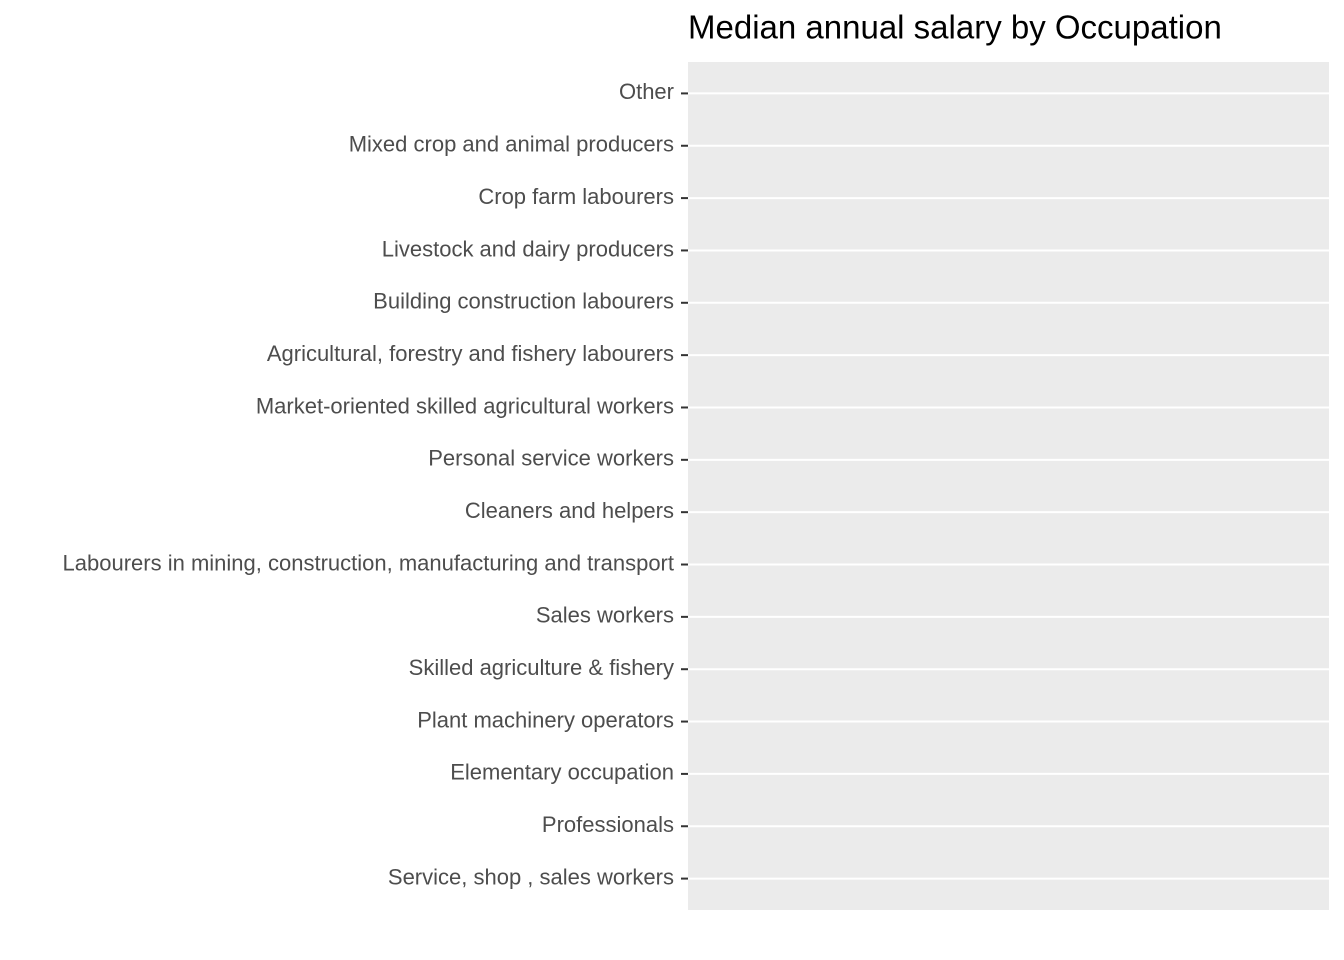  Describe the element at coordinates (569, 510) in the screenshot. I see `y-tick-label: Cleaners and helpers` at that location.